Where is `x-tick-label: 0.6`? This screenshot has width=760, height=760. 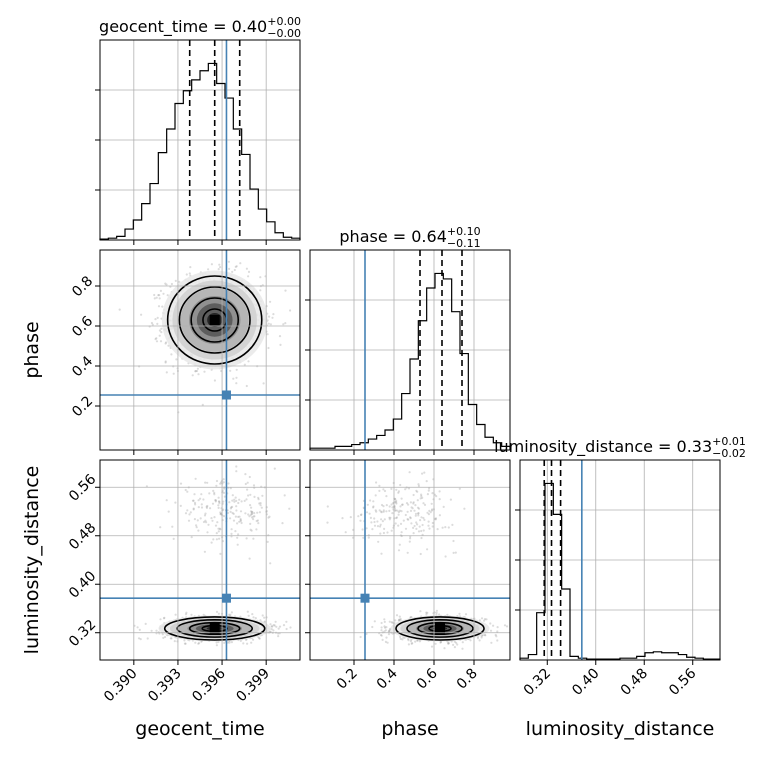 x-tick-label: 0.6 is located at coordinates (427, 678).